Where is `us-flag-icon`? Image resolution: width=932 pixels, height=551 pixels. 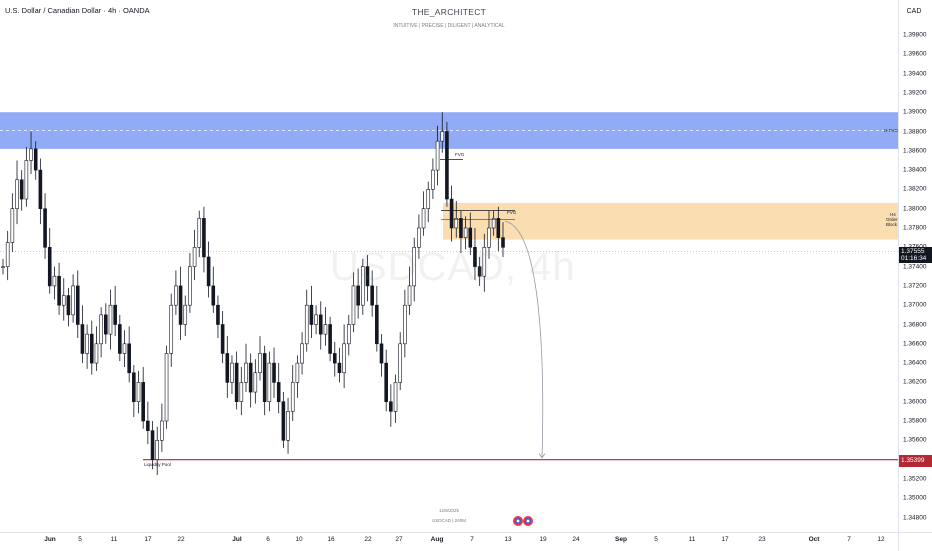 us-flag-icon is located at coordinates (518, 521).